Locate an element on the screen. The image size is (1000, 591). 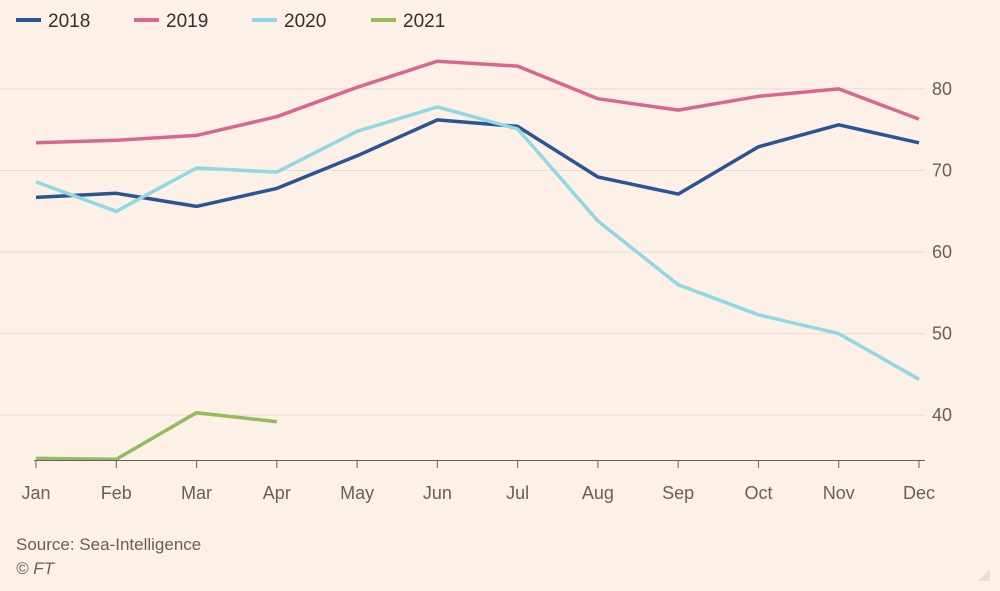
x-tick-label: Aug is located at coordinates (598, 493).